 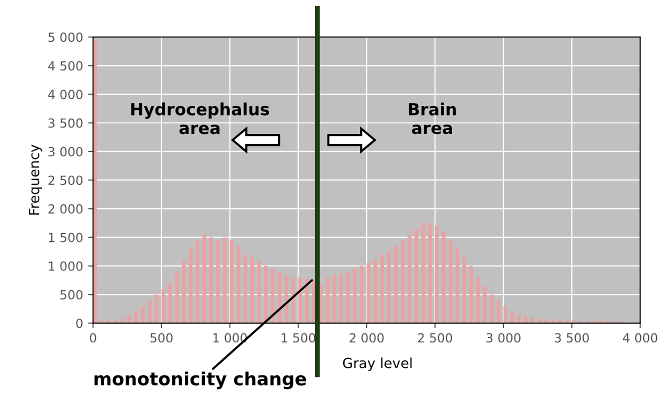 What do you see at coordinates (571, 338) in the screenshot?
I see `x-tick-label: 3 500` at bounding box center [571, 338].